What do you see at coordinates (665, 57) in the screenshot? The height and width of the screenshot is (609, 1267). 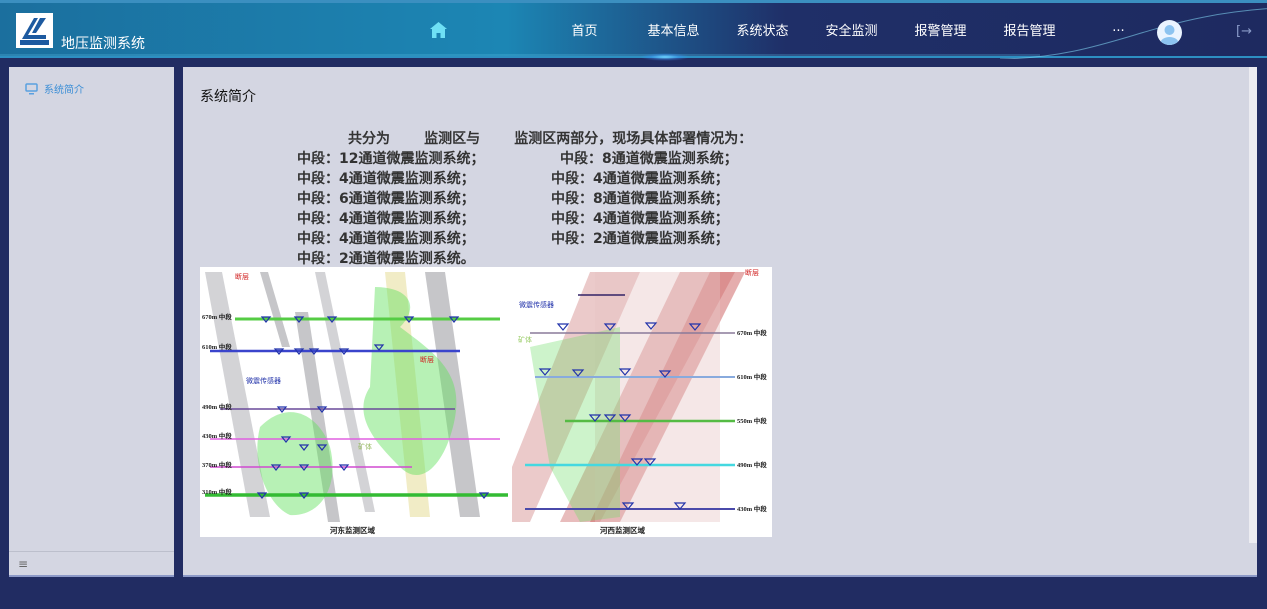 I see `active-nav-indicator` at bounding box center [665, 57].